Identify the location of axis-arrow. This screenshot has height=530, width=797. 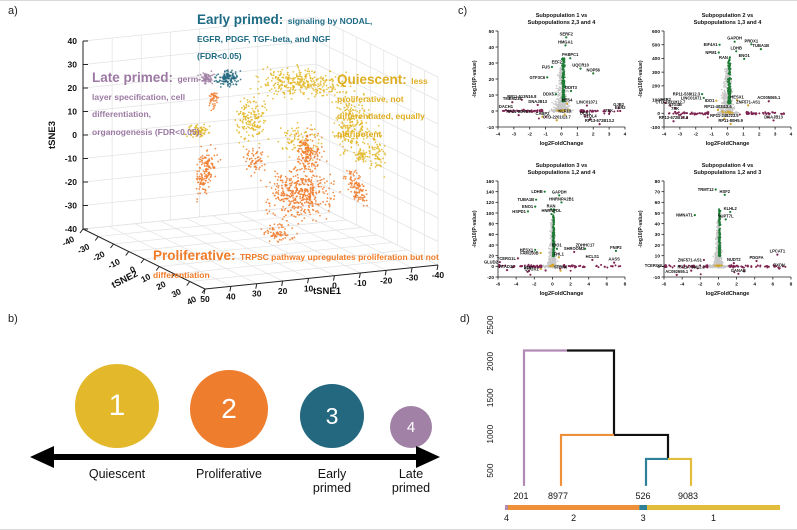
(235, 457).